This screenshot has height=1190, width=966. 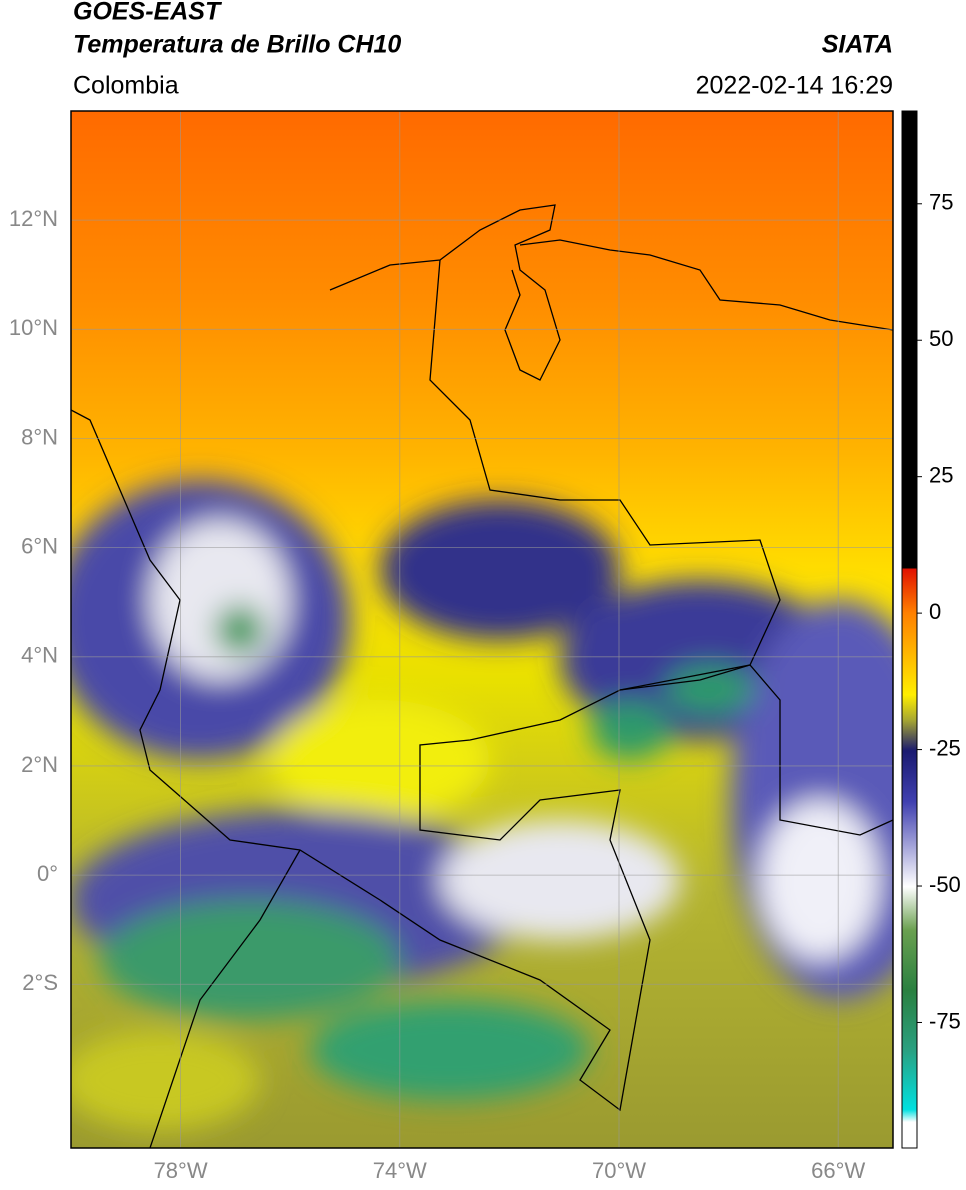 I want to click on x-tick-label: 66°W, so click(x=838, y=1170).